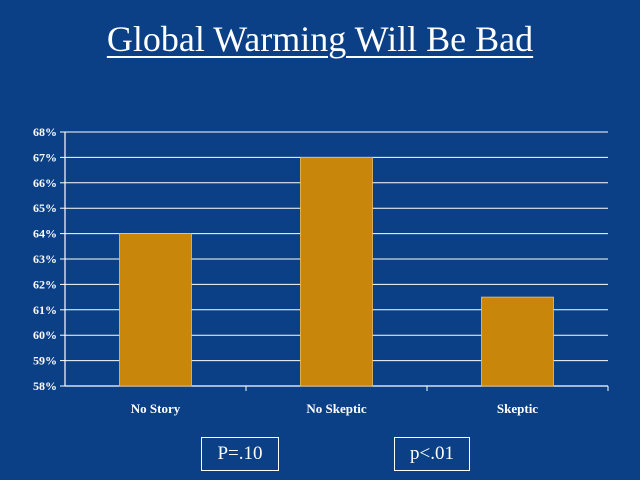 The width and height of the screenshot is (640, 480). What do you see at coordinates (517, 341) in the screenshot?
I see `bar-skeptic` at bounding box center [517, 341].